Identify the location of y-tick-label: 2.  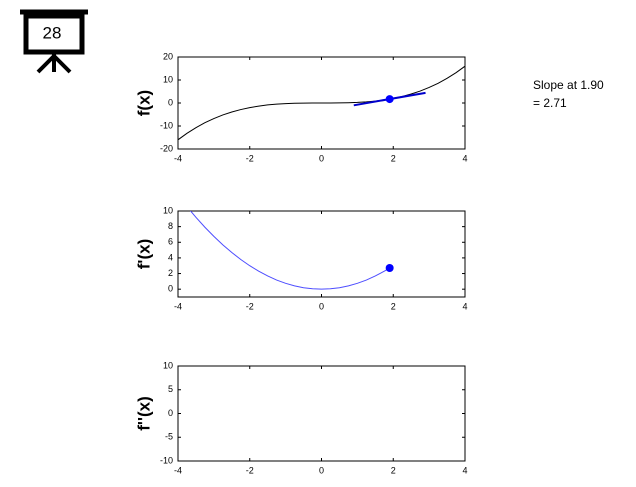
(170, 273).